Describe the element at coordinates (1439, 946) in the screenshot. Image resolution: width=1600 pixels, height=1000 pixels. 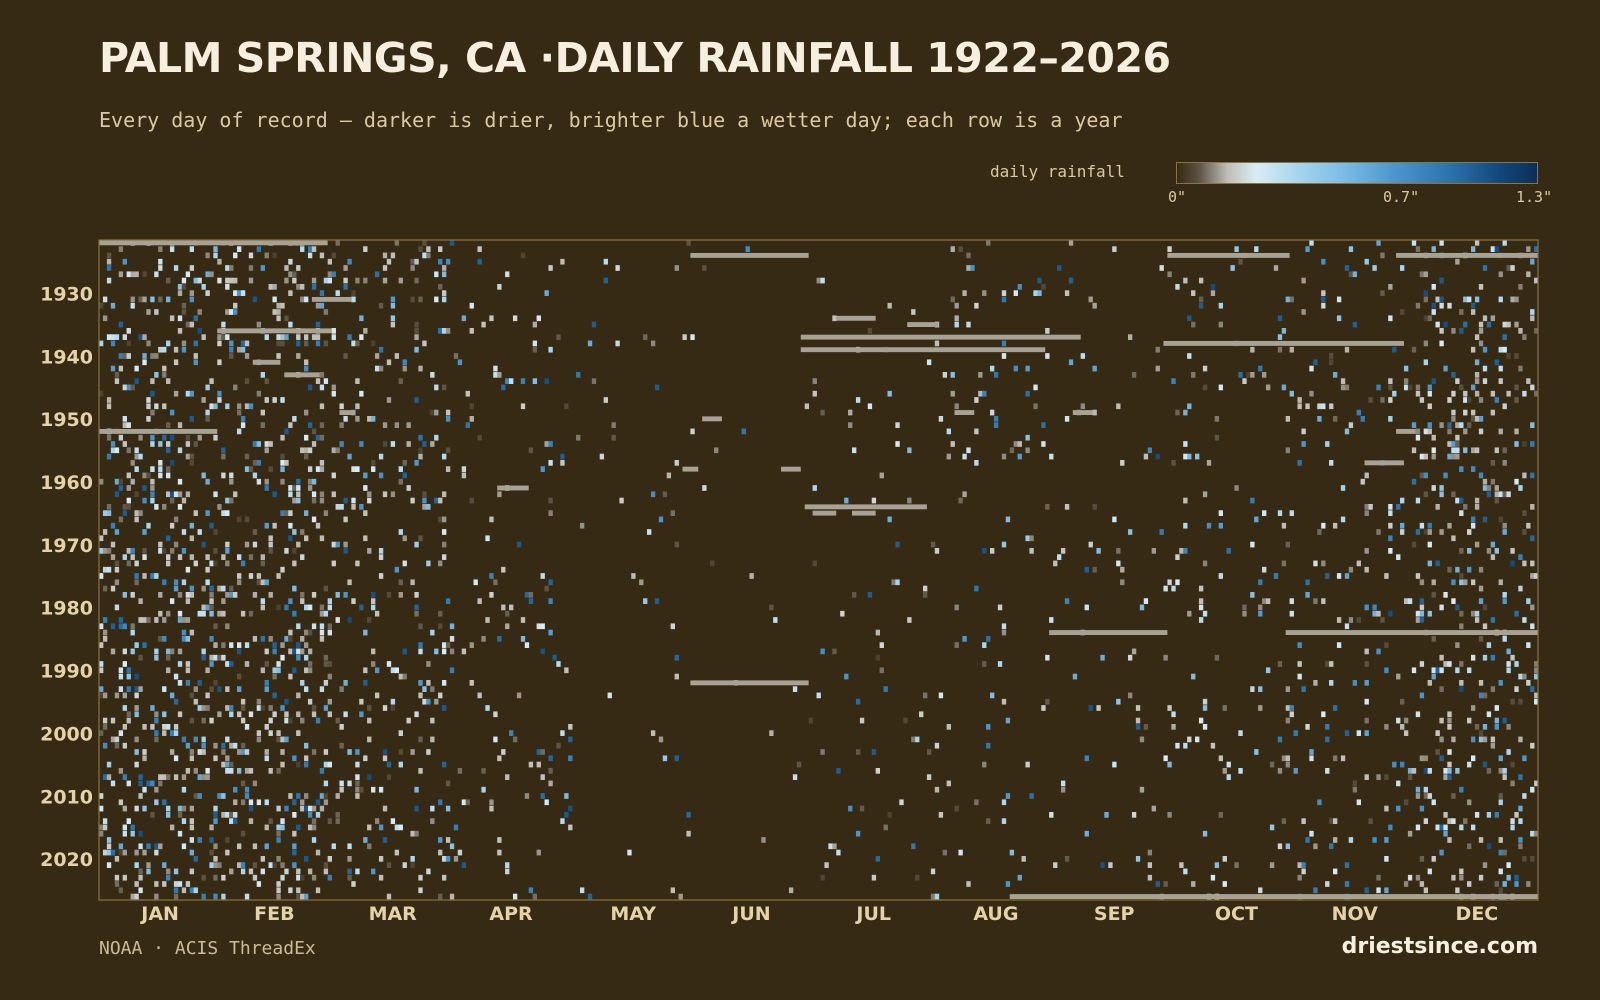
I see `site-credit: driestsince.com` at that location.